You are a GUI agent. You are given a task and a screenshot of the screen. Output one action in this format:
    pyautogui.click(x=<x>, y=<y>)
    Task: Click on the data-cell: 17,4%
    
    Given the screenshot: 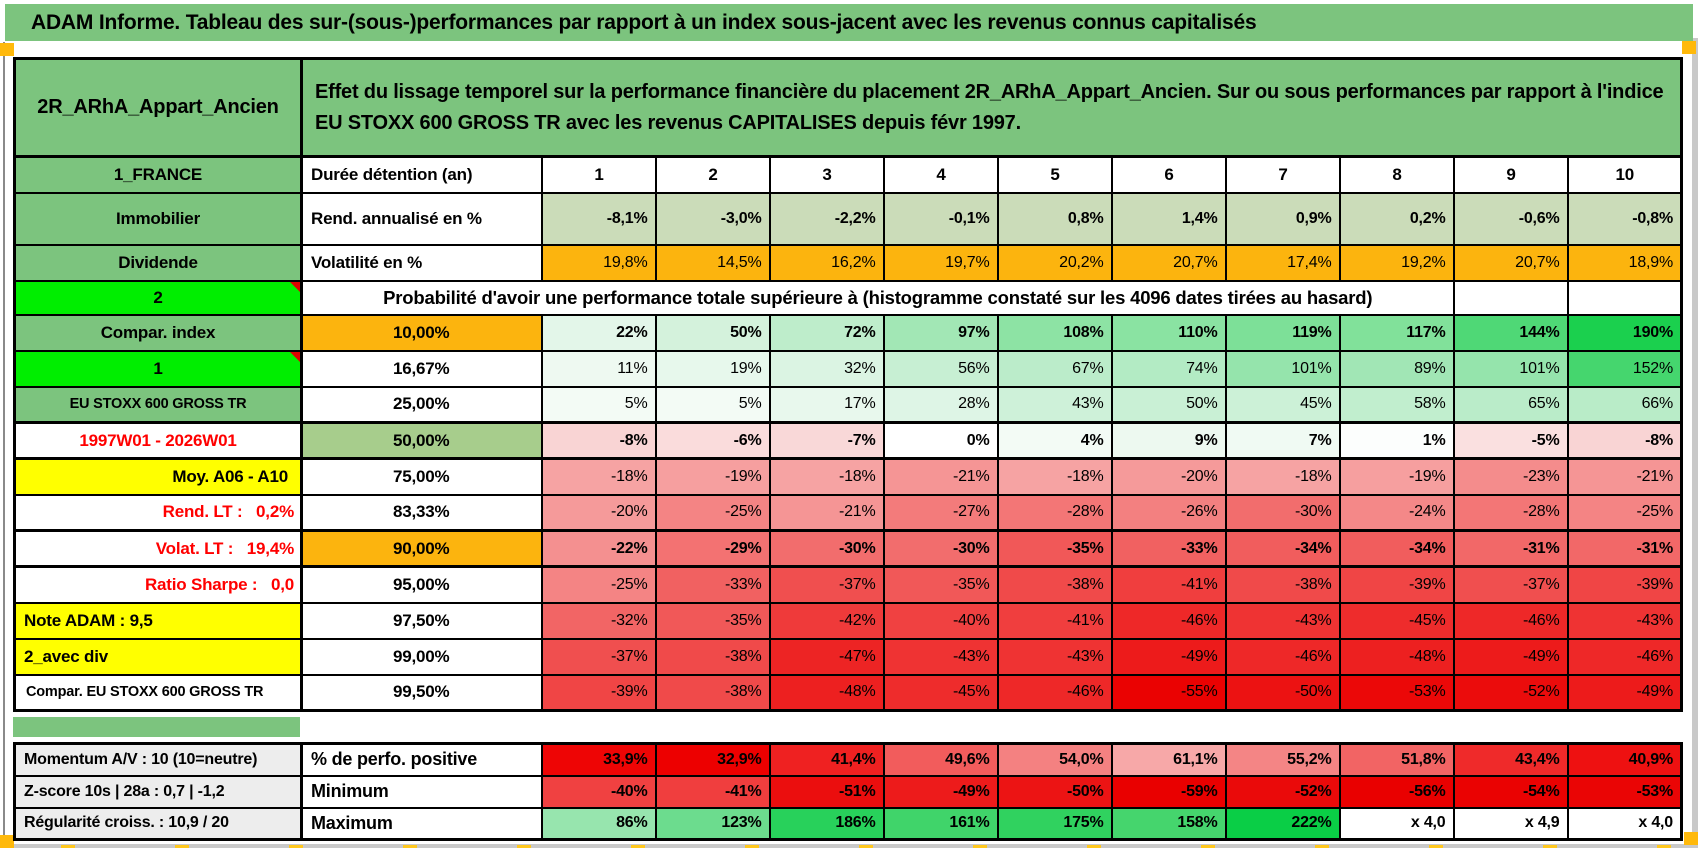 What is the action you would take?
    pyautogui.click(x=1282, y=262)
    